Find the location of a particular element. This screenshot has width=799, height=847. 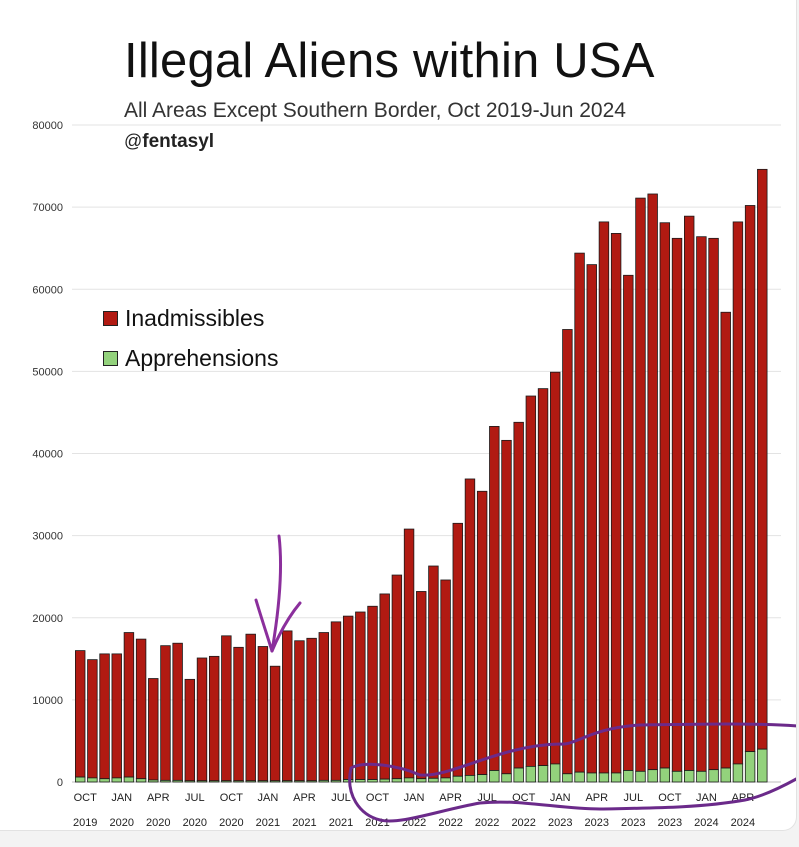

y-tick-label: 20000 is located at coordinates (47, 619).